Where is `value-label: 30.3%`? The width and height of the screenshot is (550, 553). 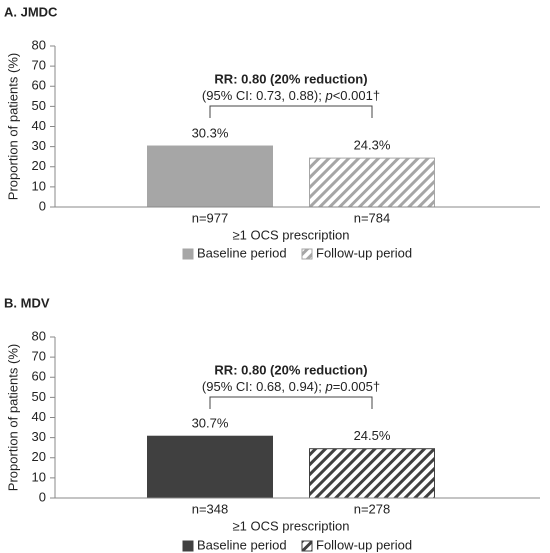
value-label: 30.3% is located at coordinates (210, 132).